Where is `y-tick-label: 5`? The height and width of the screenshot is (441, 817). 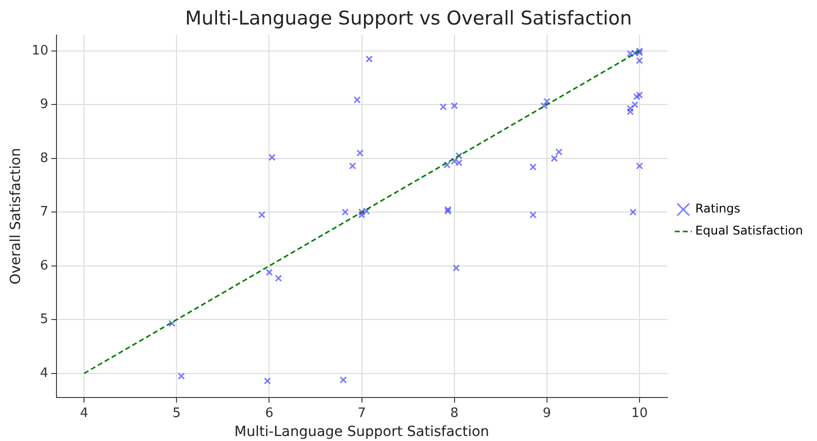
y-tick-label: 5 is located at coordinates (44, 320).